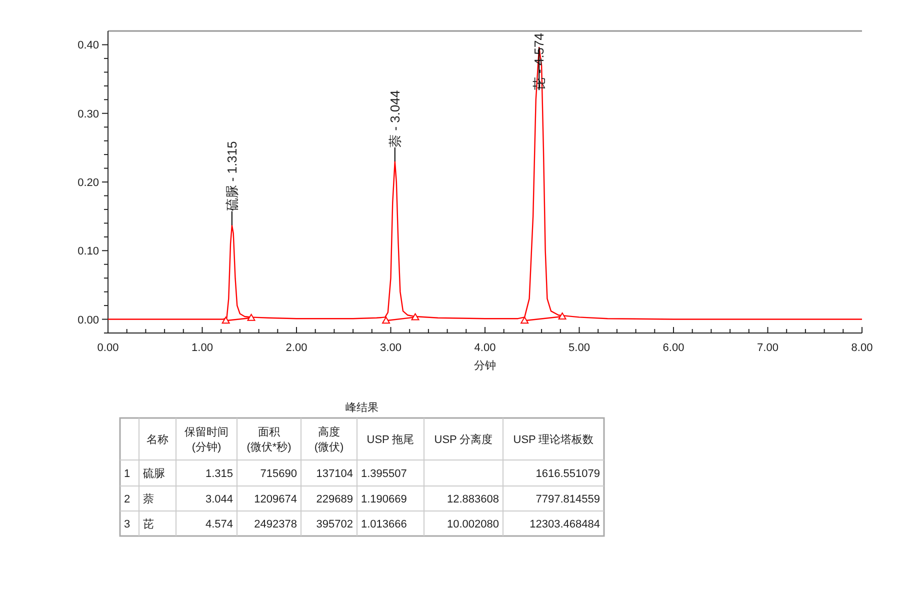 This screenshot has width=900, height=600. Describe the element at coordinates (862, 348) in the screenshot. I see `x-tick-label: 8.00` at that location.